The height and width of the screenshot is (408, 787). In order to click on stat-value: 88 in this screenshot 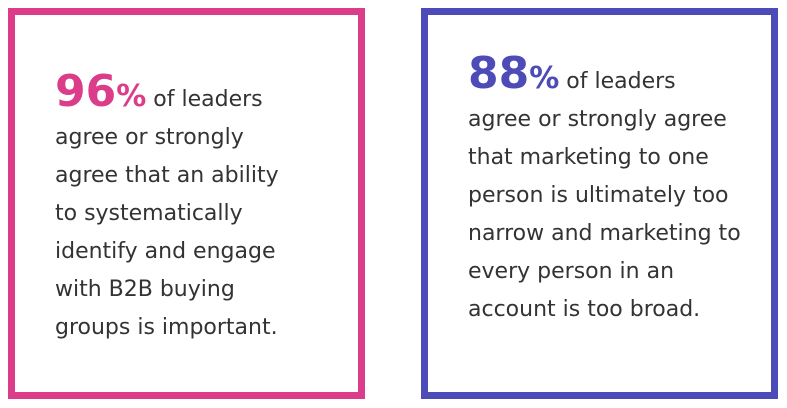, I will do `click(499, 73)`.